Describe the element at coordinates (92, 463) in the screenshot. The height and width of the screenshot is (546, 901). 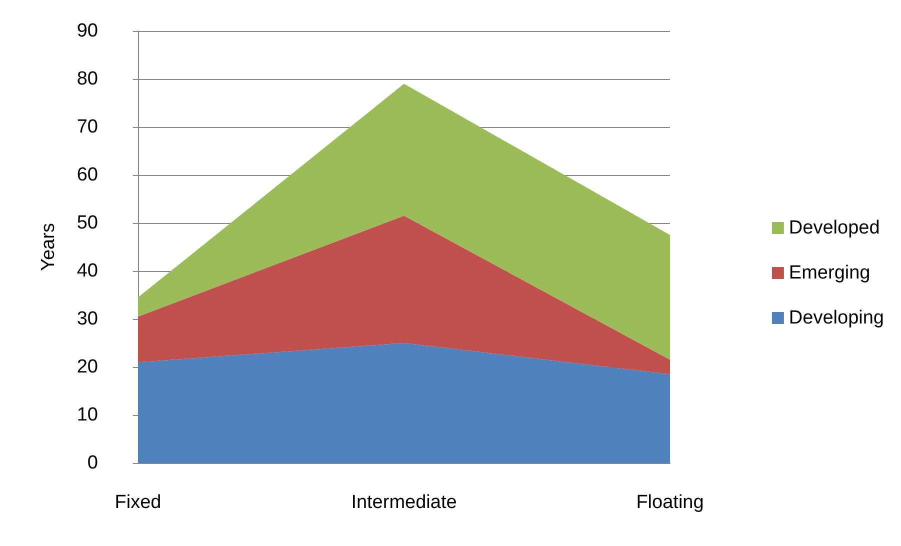
I see `y-tick-label: 0` at that location.